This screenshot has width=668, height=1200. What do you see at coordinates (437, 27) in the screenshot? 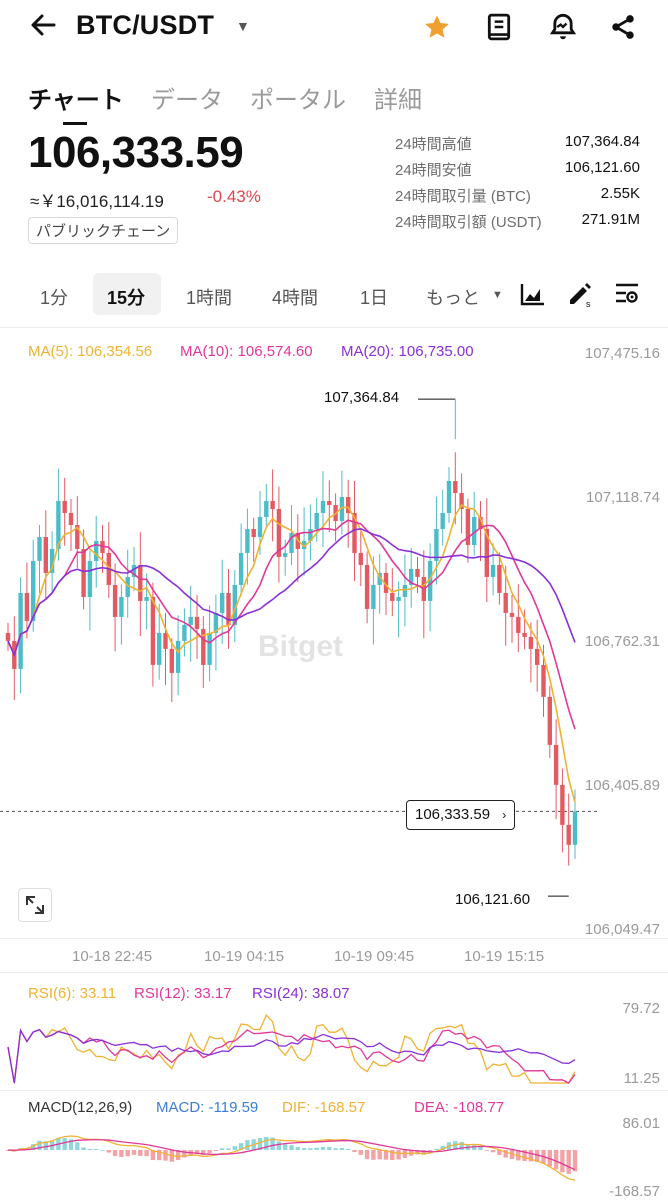
I see `star-icon` at bounding box center [437, 27].